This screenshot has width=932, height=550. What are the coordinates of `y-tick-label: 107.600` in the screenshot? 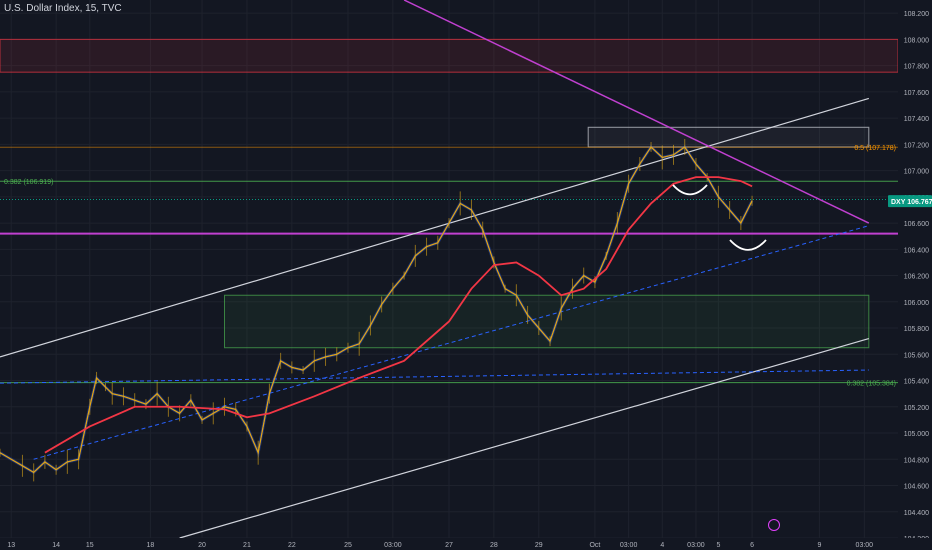 It's located at (916, 93).